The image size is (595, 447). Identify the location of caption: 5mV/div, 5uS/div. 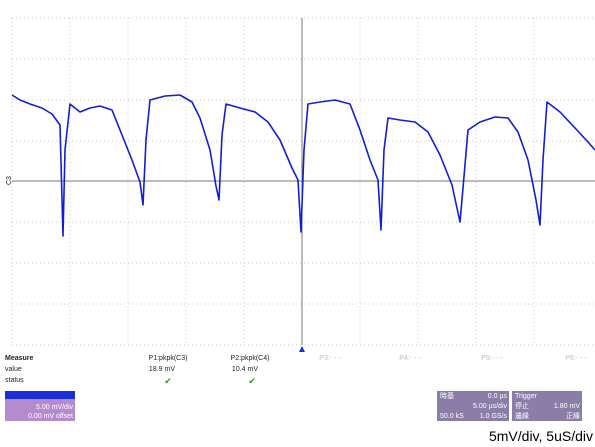
(541, 436).